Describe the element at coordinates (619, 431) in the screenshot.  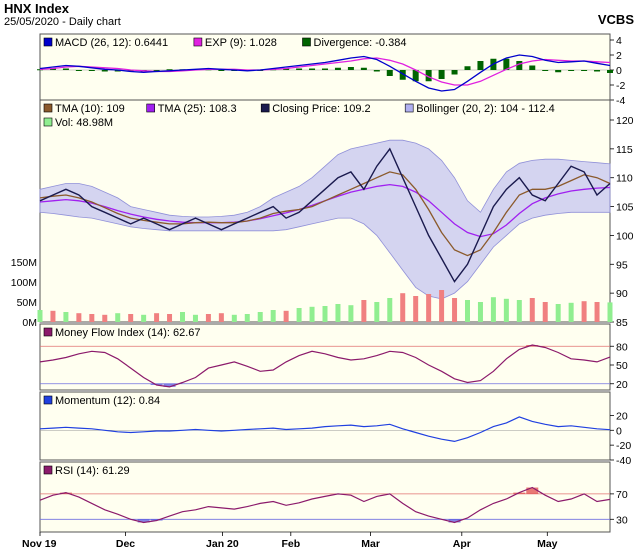
I see `ytick-label-momentum-1: 0` at that location.